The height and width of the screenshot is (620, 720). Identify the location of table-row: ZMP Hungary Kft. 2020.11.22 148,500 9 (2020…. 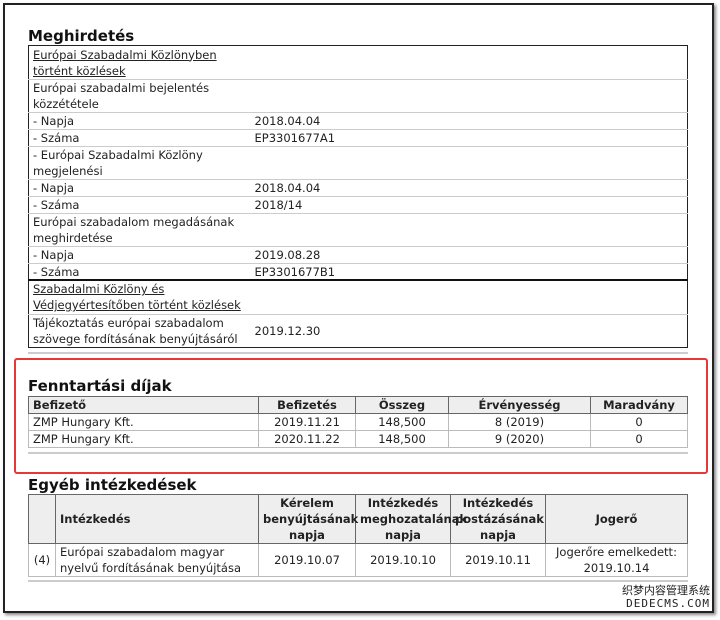
(358, 439).